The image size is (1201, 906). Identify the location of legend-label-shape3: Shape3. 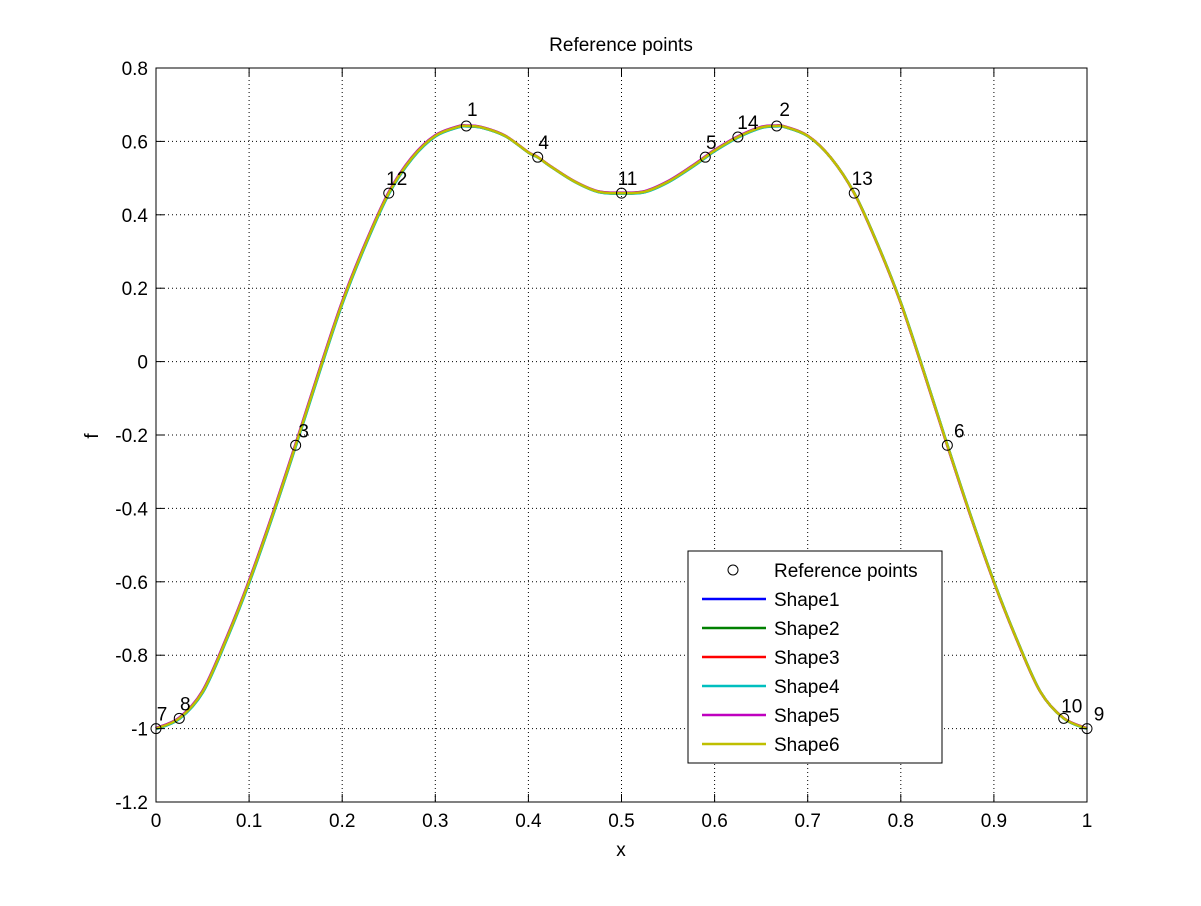
(807, 658).